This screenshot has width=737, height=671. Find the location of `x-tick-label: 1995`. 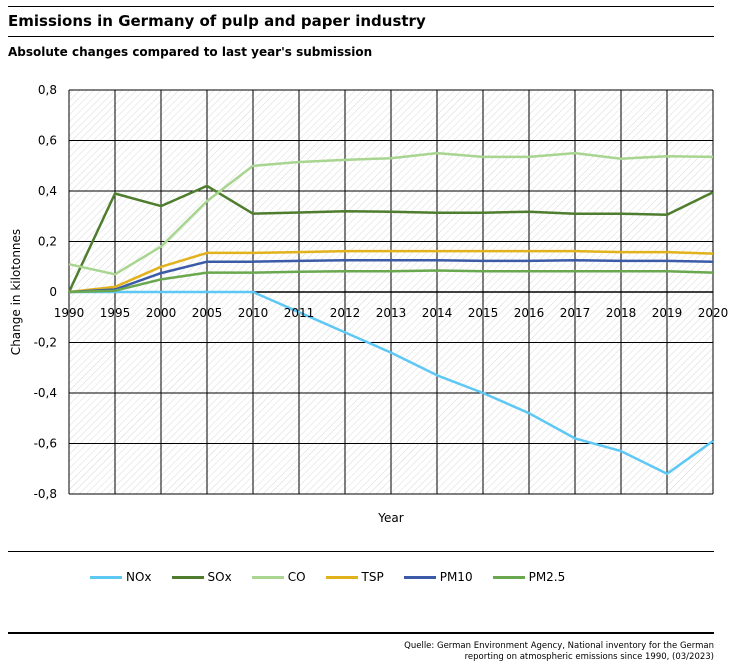

x-tick-label: 1995 is located at coordinates (115, 313).